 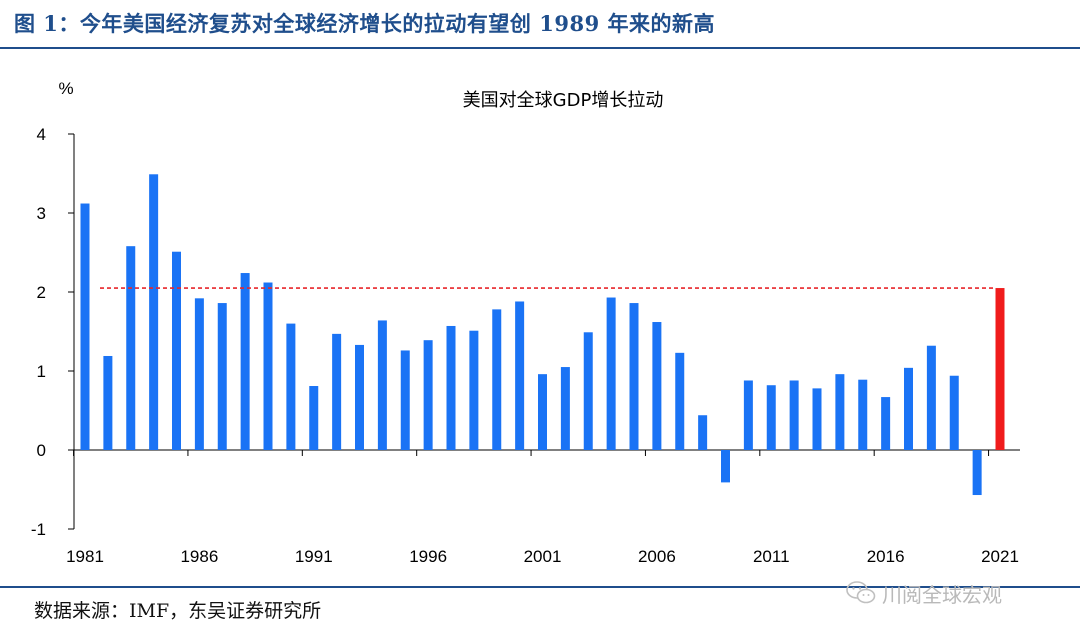 What do you see at coordinates (540, 587) in the screenshot?
I see `source-divider` at bounding box center [540, 587].